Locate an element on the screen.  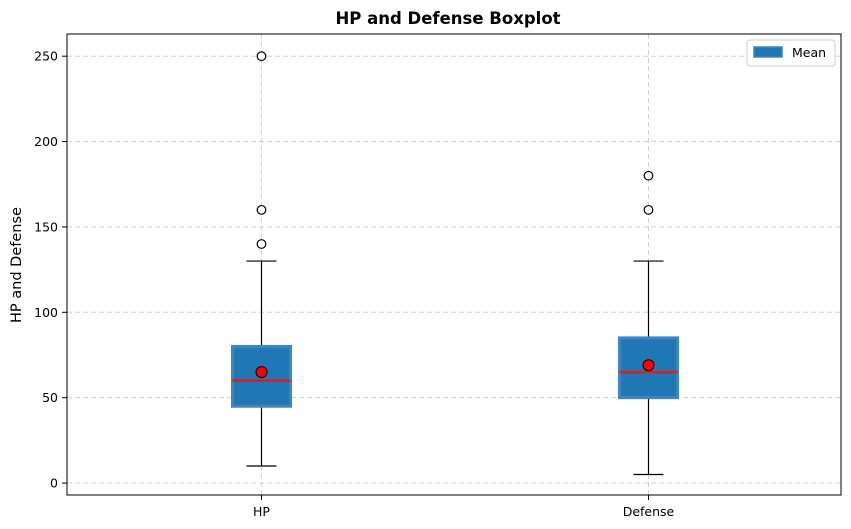
x-axis-ticks: HP Defense is located at coordinates (464, 507).